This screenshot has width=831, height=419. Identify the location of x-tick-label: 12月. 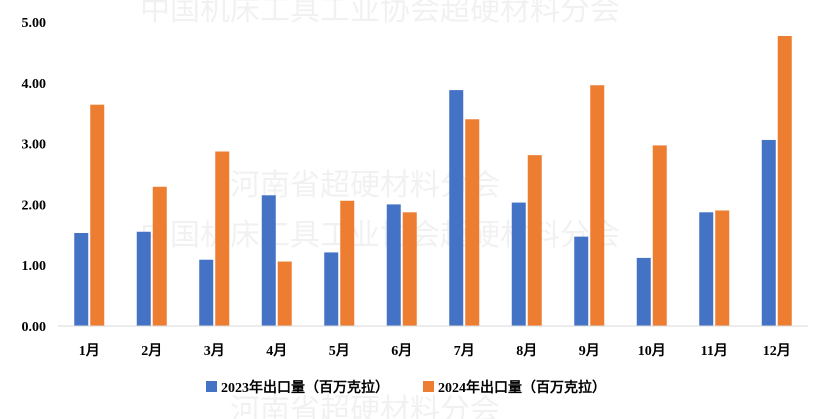
(777, 351).